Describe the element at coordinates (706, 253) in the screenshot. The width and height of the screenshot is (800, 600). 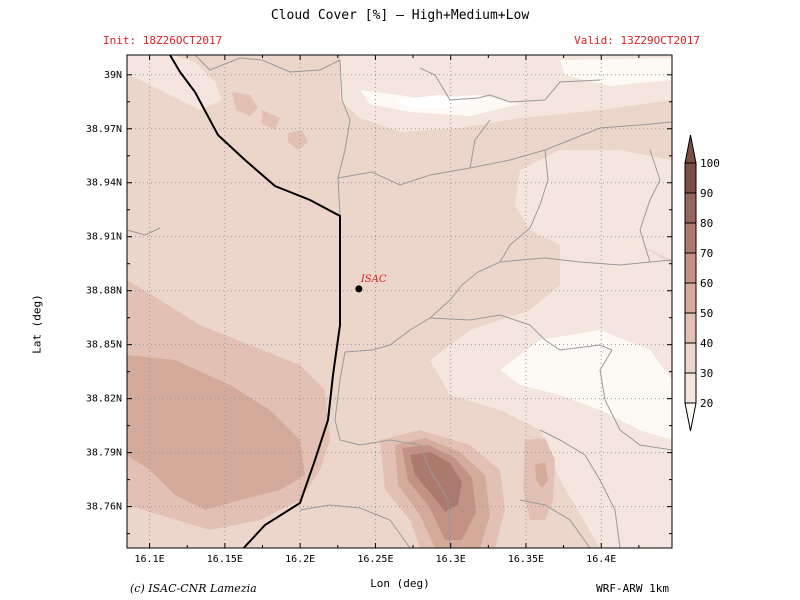
I see `colorbar-label: 70` at that location.